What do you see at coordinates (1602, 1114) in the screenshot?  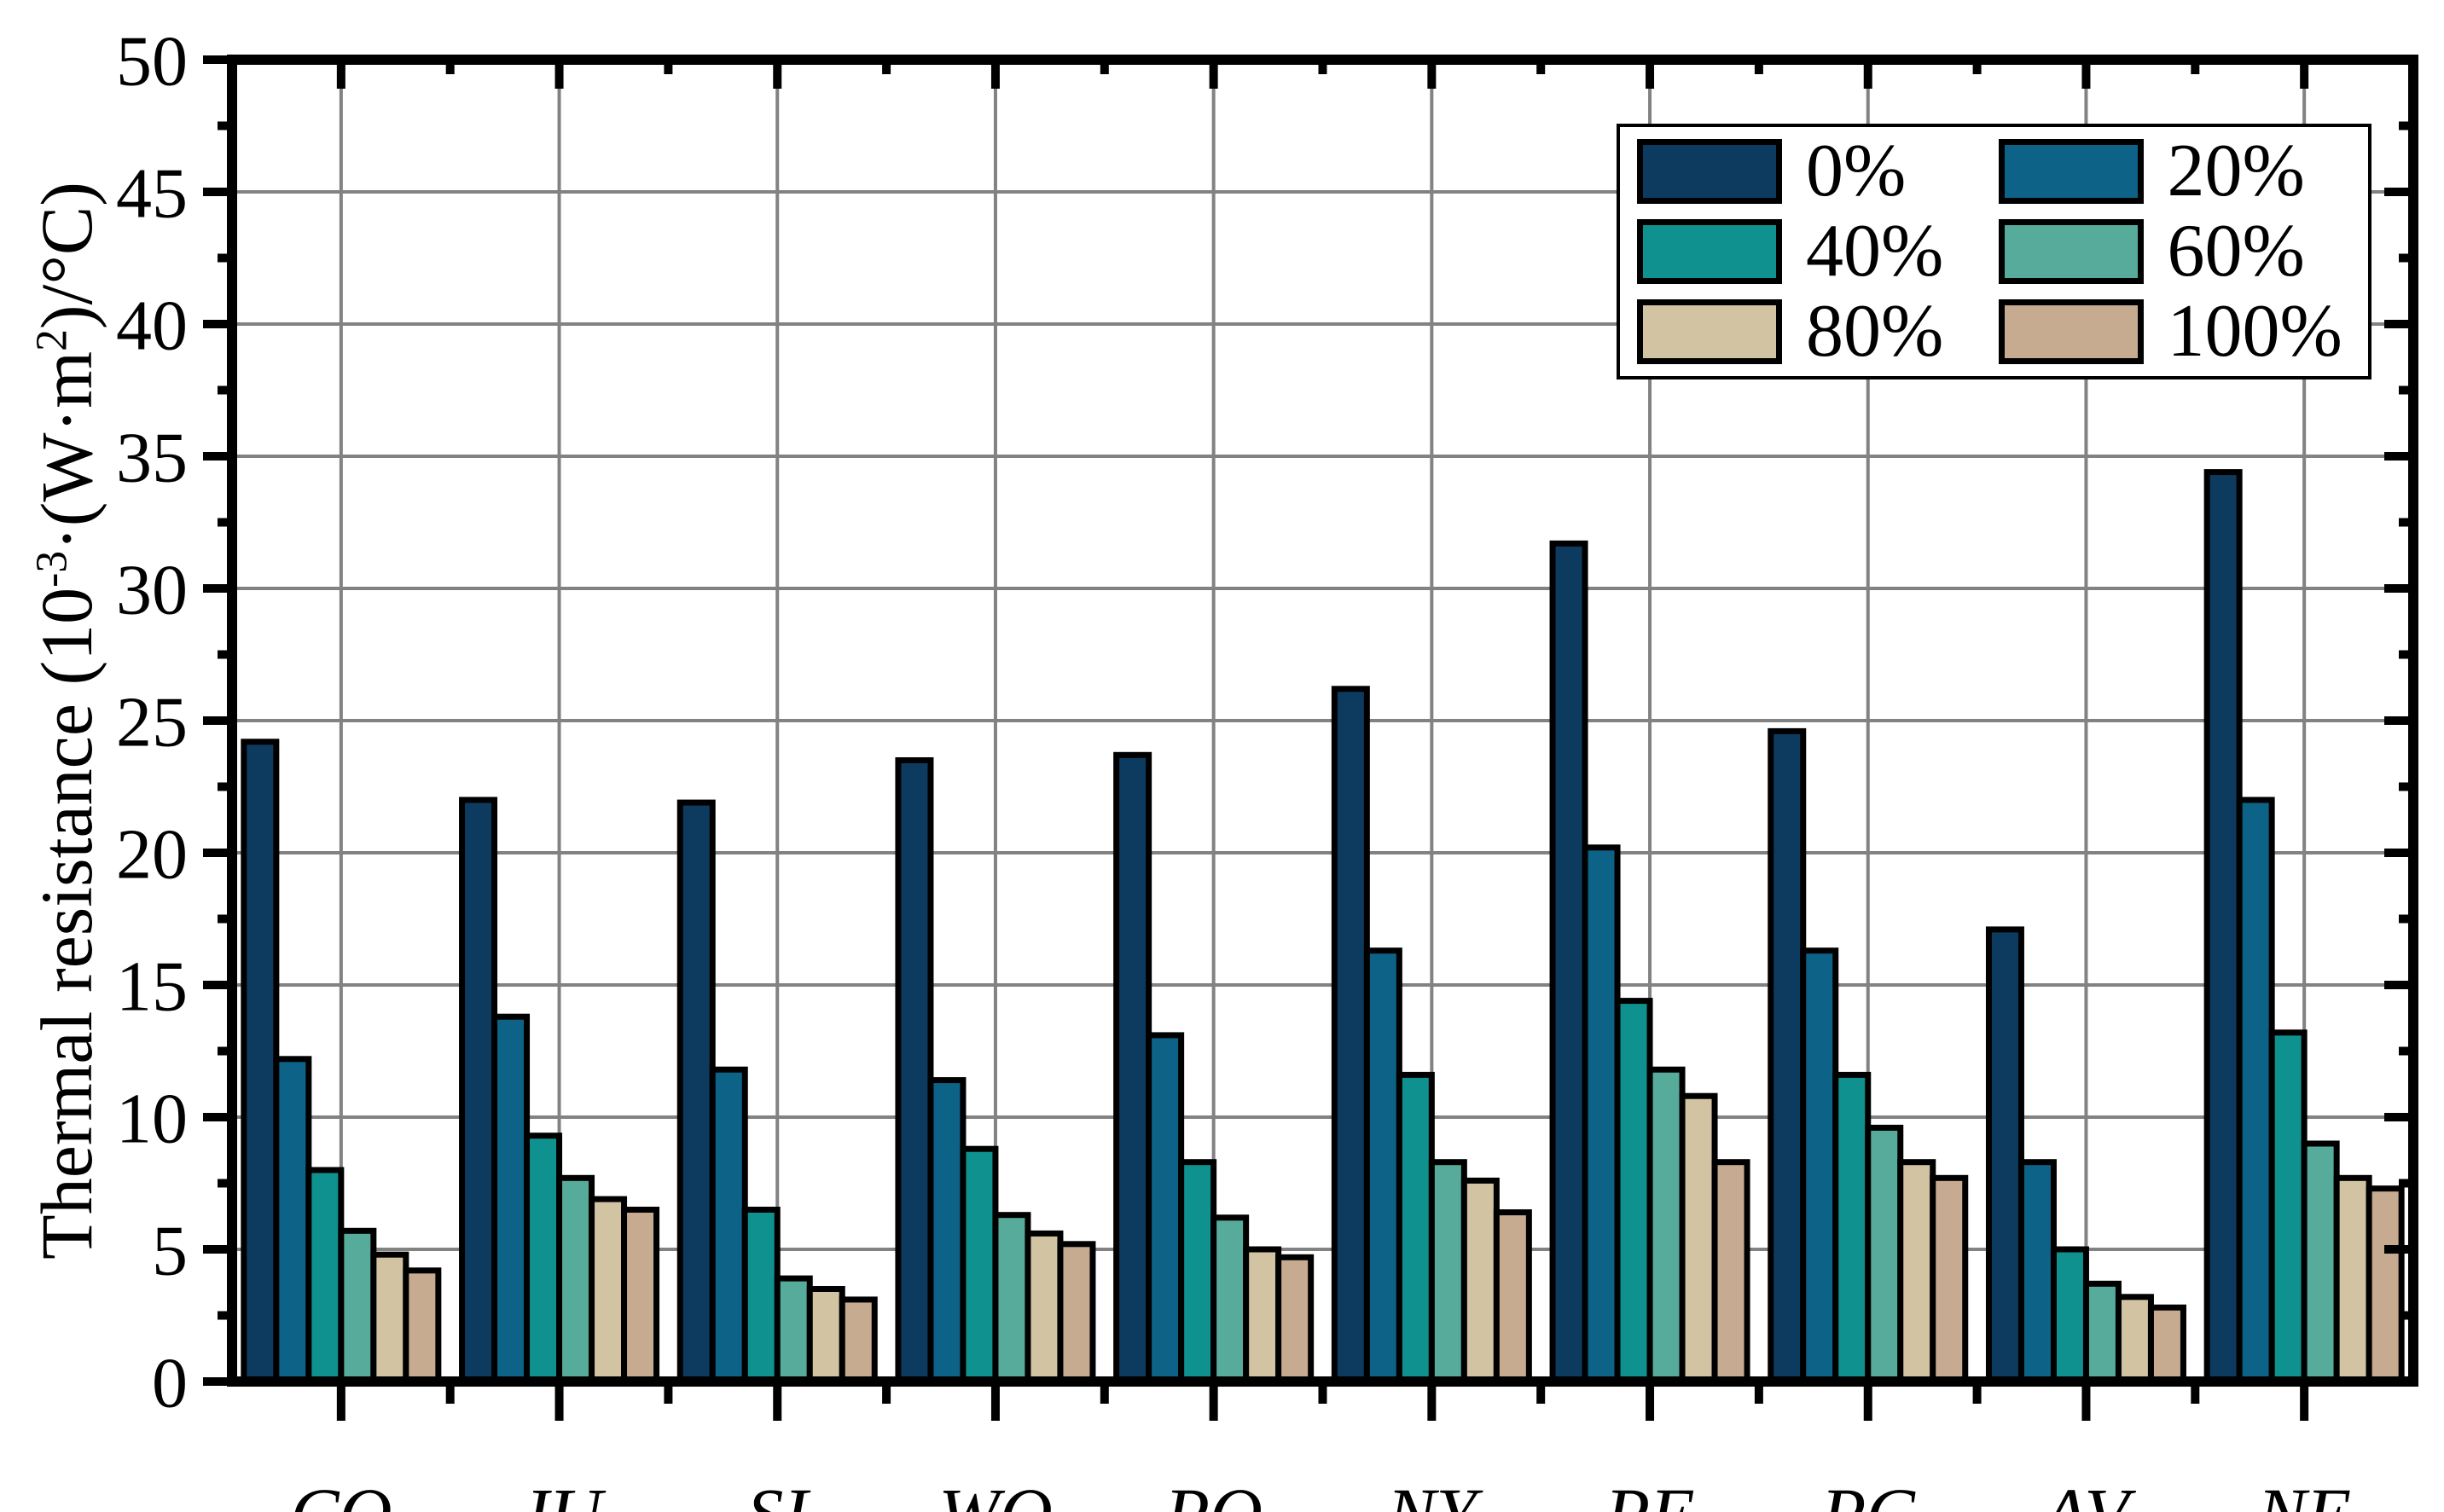 I see `bar-PE-20%` at bounding box center [1602, 1114].